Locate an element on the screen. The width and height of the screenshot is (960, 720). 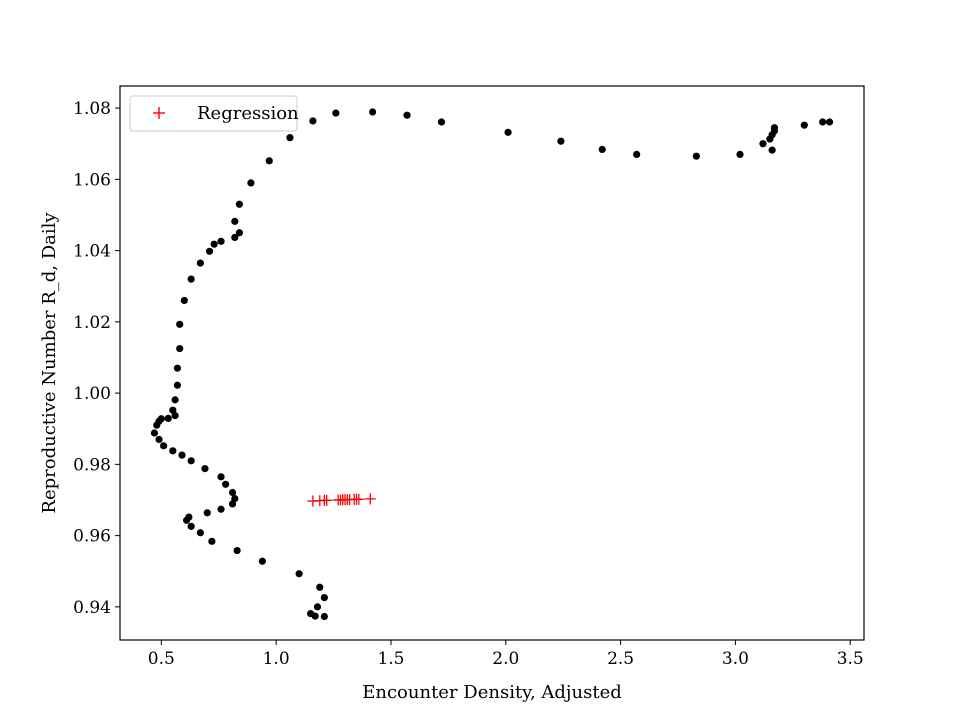
y-tick-label: 0.96 is located at coordinates (92, 537).